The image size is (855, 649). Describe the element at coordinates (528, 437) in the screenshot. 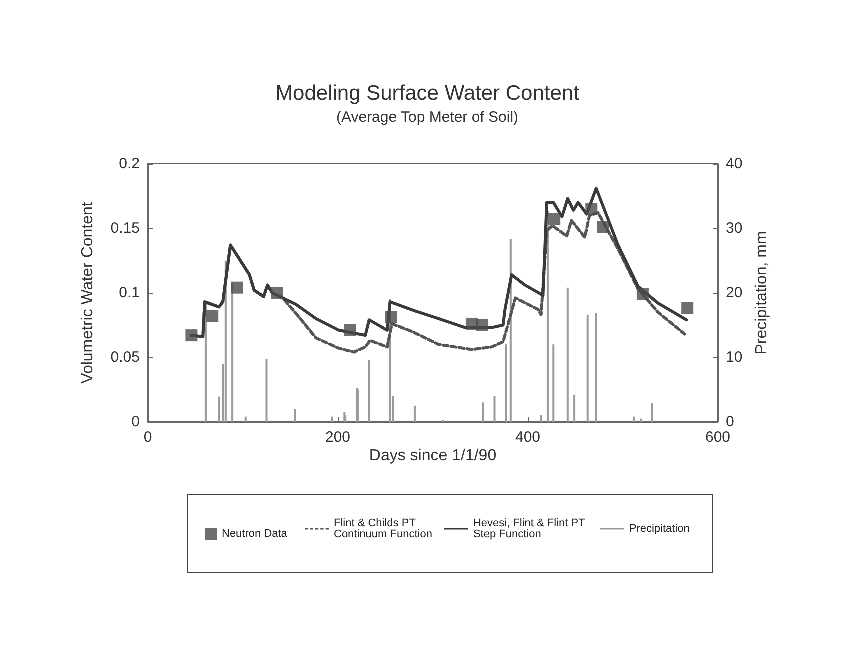

I see `x-tick-label: 400` at that location.